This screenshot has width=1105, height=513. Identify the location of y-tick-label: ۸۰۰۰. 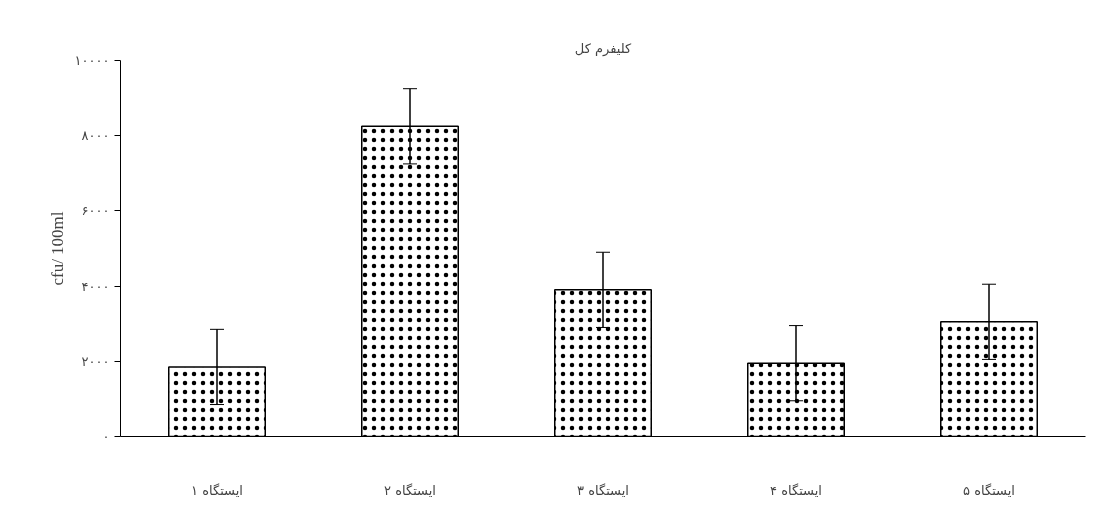
(95, 136).